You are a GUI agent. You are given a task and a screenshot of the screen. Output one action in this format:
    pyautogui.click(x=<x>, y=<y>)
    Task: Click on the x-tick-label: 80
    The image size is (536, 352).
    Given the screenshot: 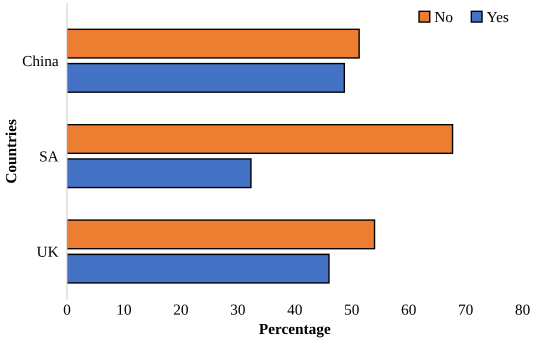 What is the action you would take?
    pyautogui.click(x=523, y=309)
    